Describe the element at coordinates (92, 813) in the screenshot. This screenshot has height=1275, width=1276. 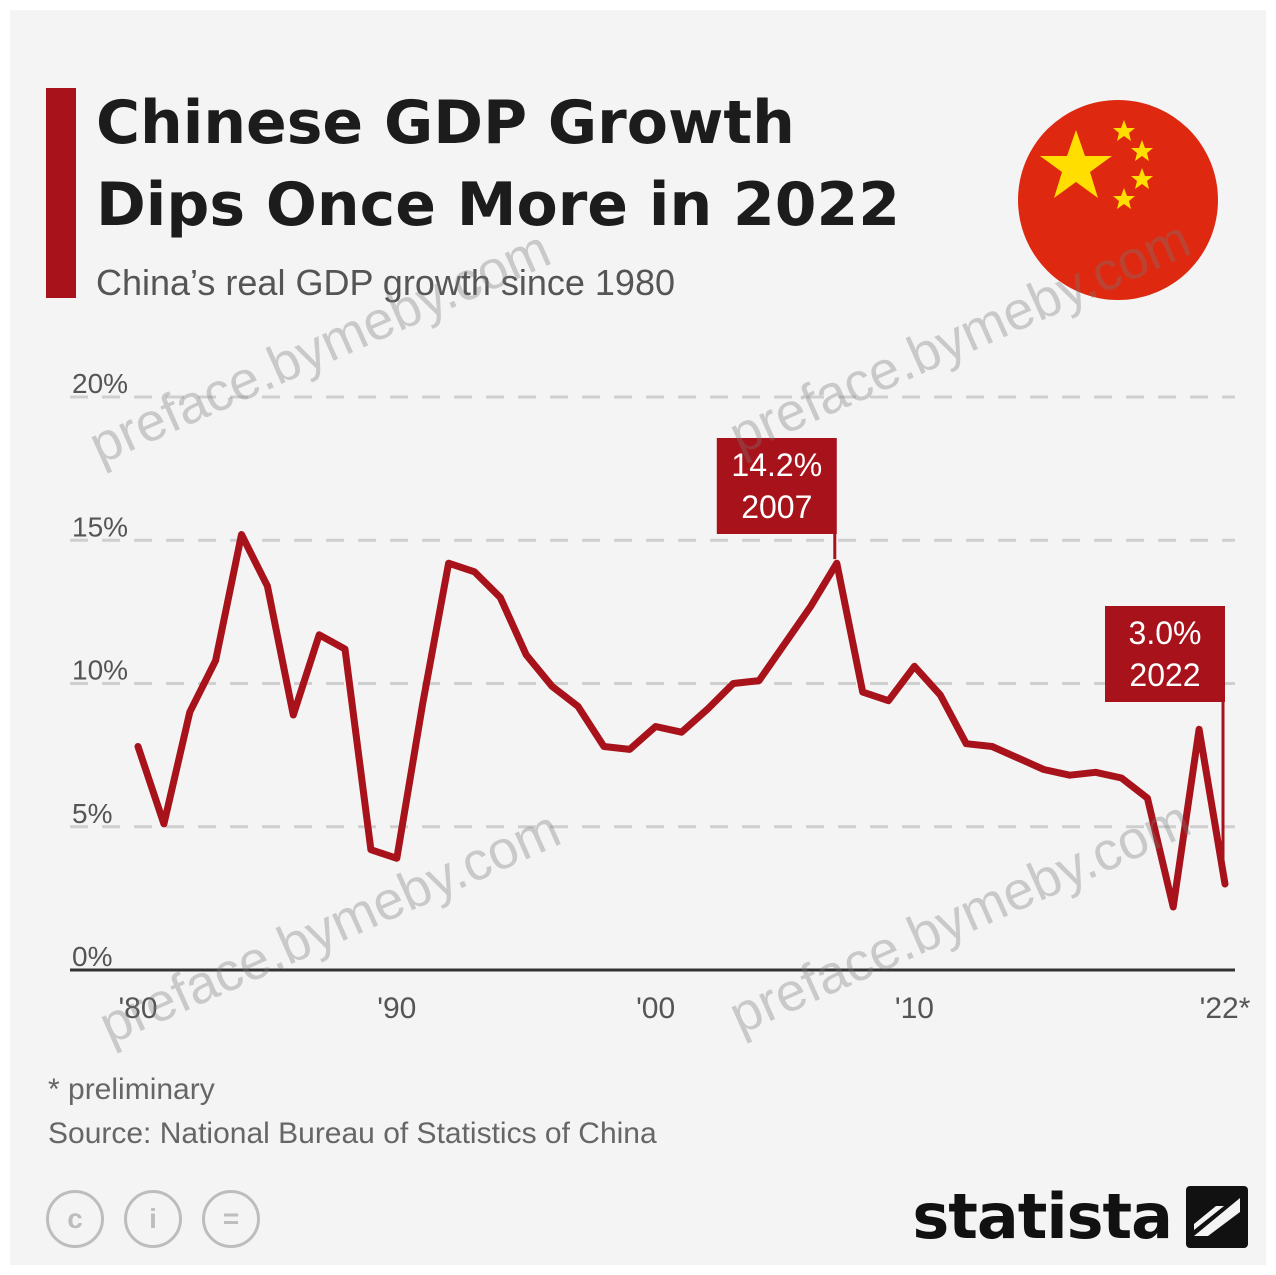
I see `y-tick-label: 5%` at that location.